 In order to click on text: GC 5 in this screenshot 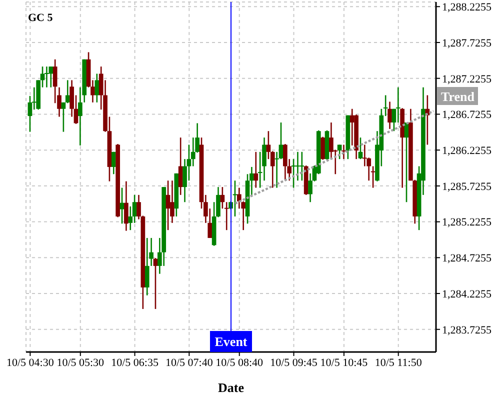, I will do `click(40, 18)`.